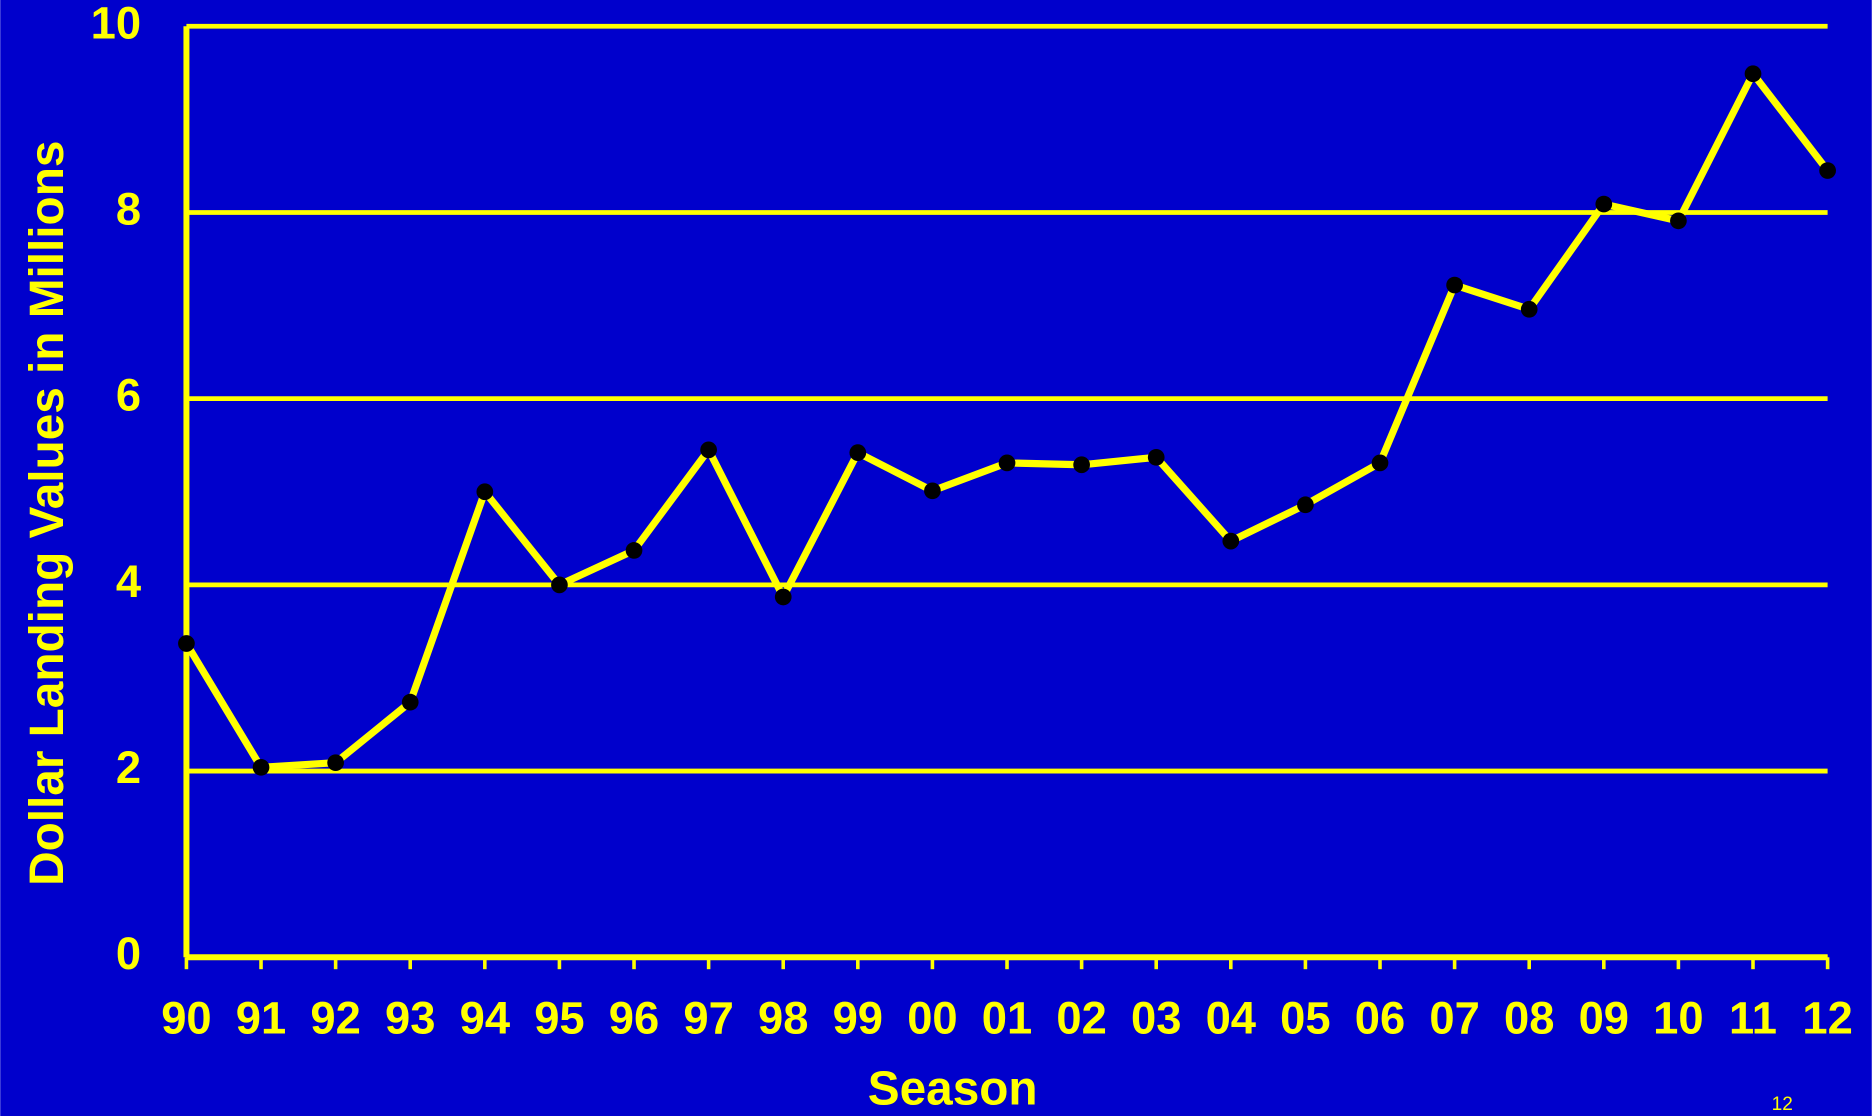 The image size is (1872, 1116). What do you see at coordinates (932, 1018) in the screenshot?
I see `x-tick-label: 00` at bounding box center [932, 1018].